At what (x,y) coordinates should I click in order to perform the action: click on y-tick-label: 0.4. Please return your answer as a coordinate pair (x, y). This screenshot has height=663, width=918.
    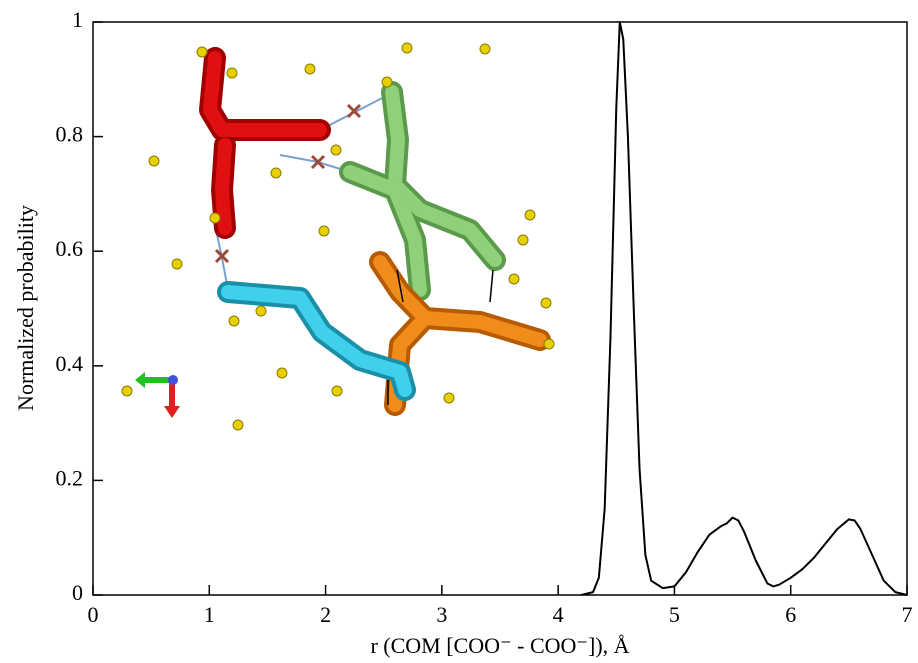
    Looking at the image, I should click on (70, 363).